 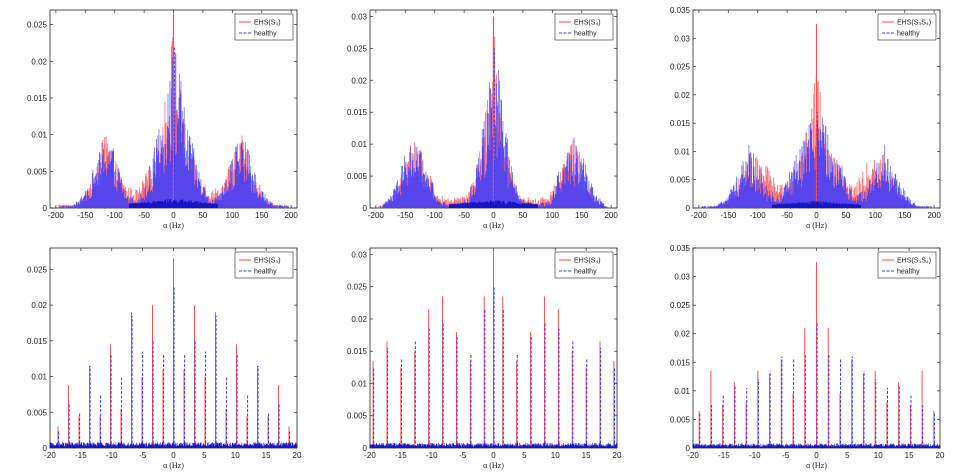 What do you see at coordinates (934, 215) in the screenshot?
I see `x-tick-label: 200` at bounding box center [934, 215].